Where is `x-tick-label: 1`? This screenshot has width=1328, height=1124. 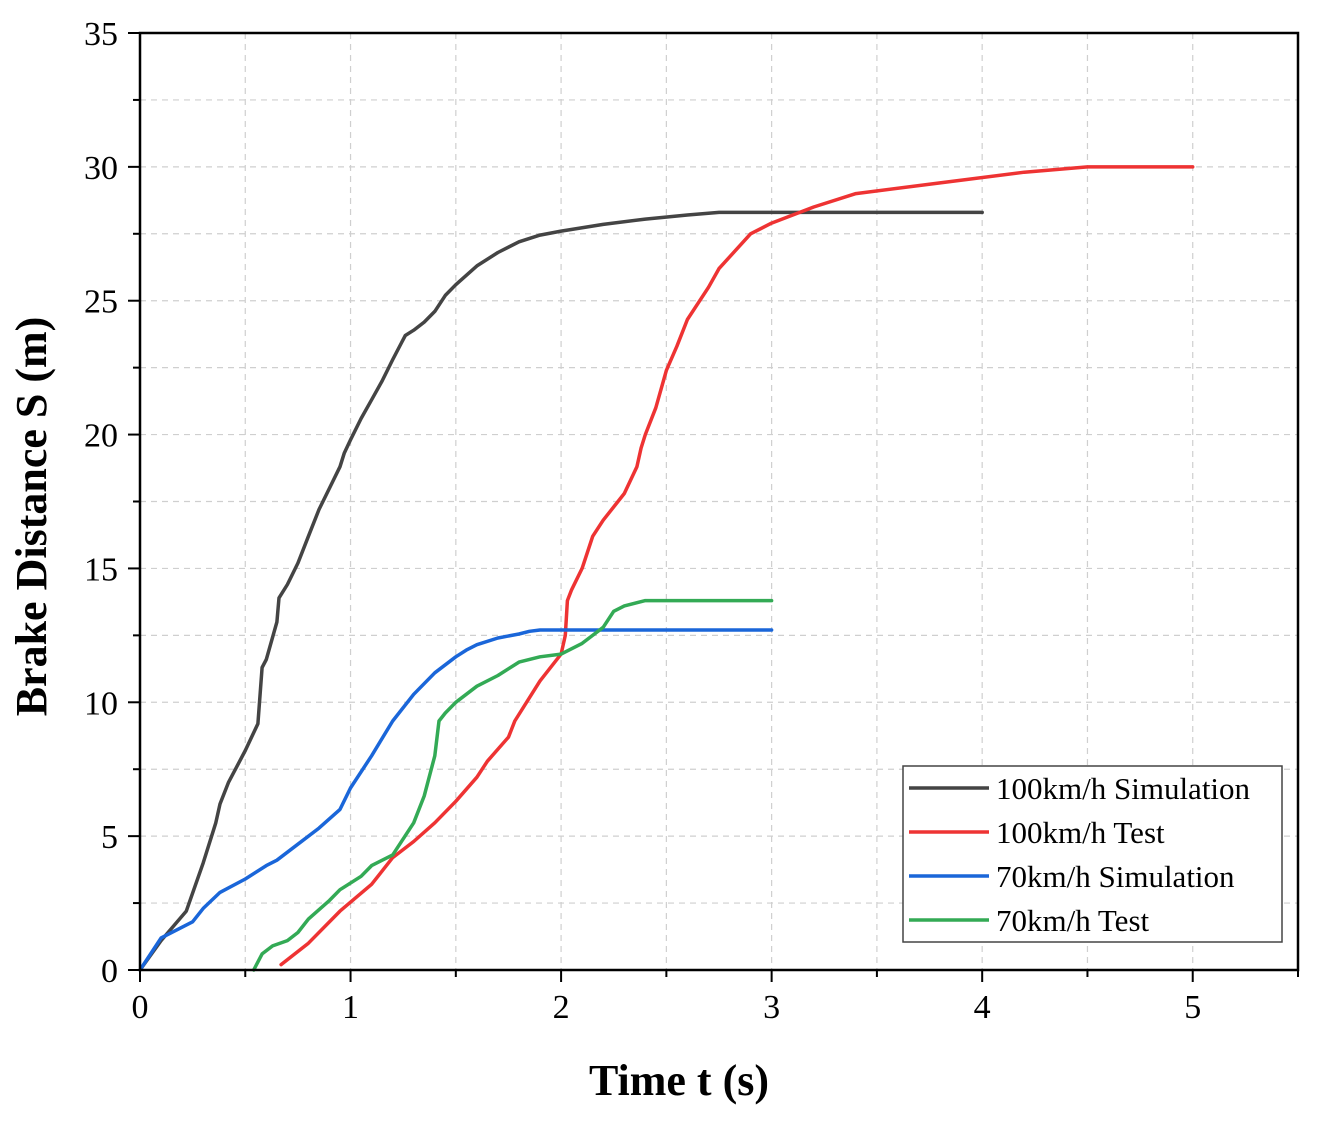 x-tick-label: 1 is located at coordinates (350, 1007).